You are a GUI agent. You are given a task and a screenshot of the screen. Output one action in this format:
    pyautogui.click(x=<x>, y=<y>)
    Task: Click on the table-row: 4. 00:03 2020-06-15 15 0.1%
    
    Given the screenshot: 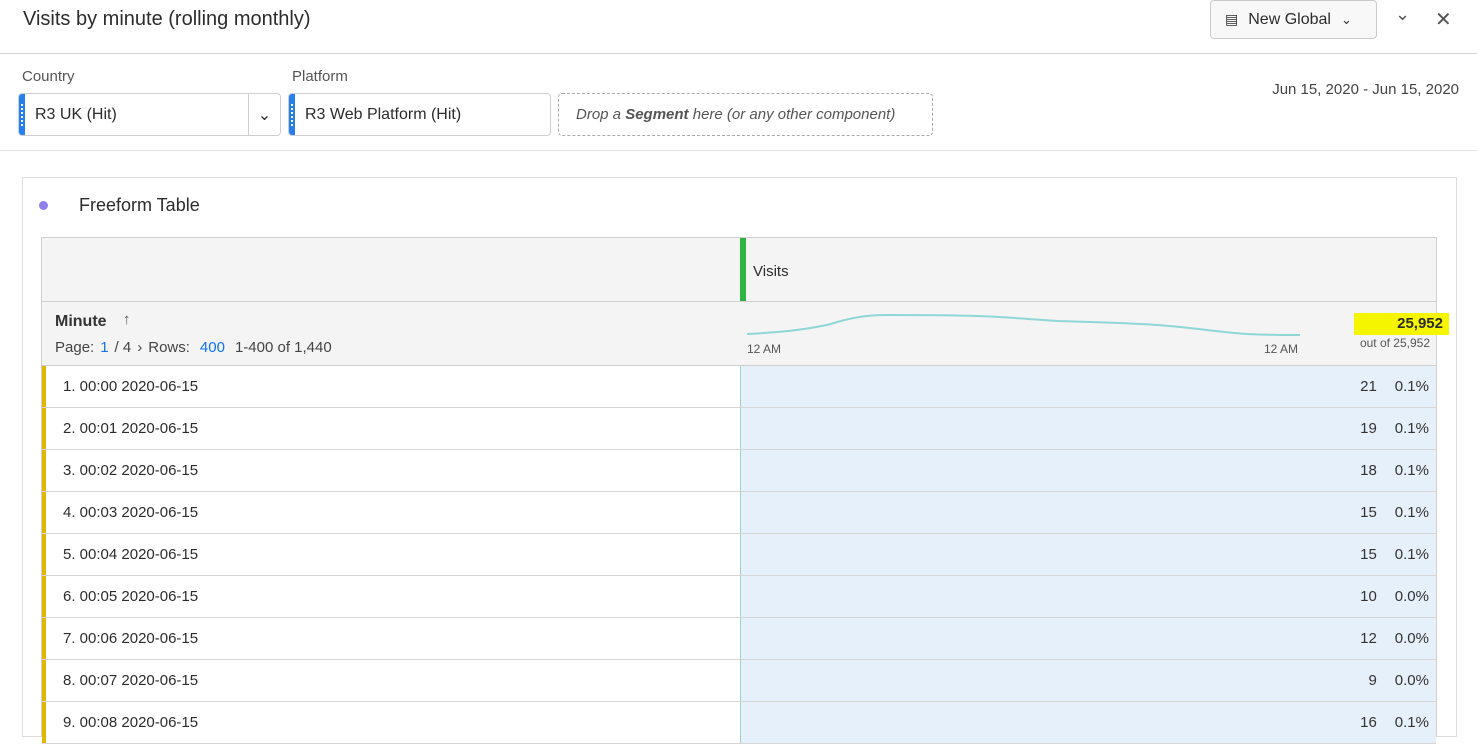 What is the action you would take?
    pyautogui.click(x=739, y=513)
    